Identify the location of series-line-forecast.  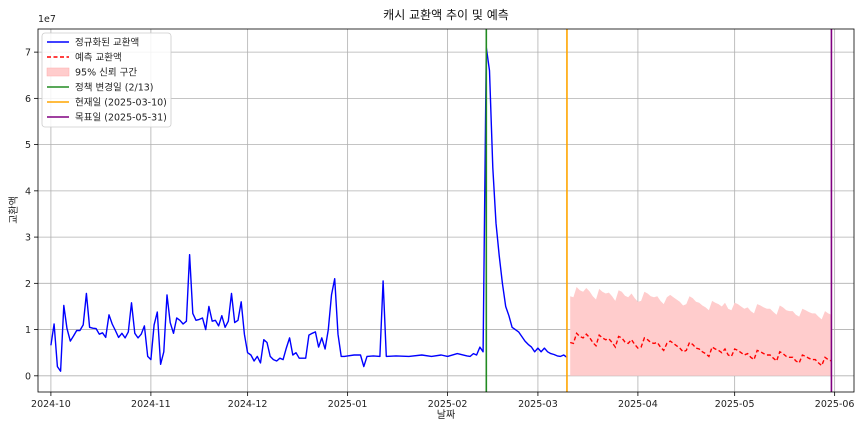
(701, 349).